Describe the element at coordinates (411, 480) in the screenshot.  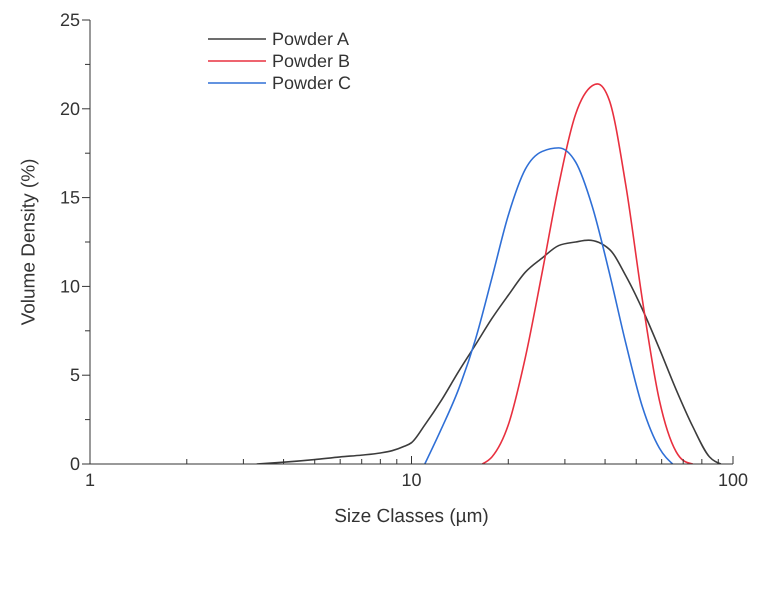
I see `x-tick-label: 10` at that location.